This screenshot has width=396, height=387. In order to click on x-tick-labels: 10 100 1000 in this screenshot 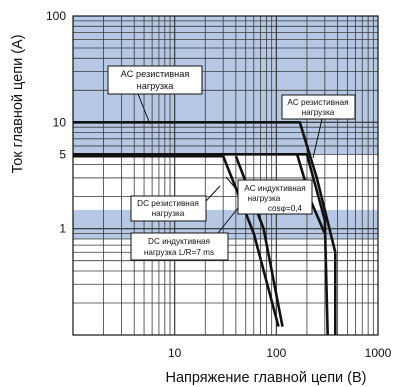, I will do `click(280, 353)`.